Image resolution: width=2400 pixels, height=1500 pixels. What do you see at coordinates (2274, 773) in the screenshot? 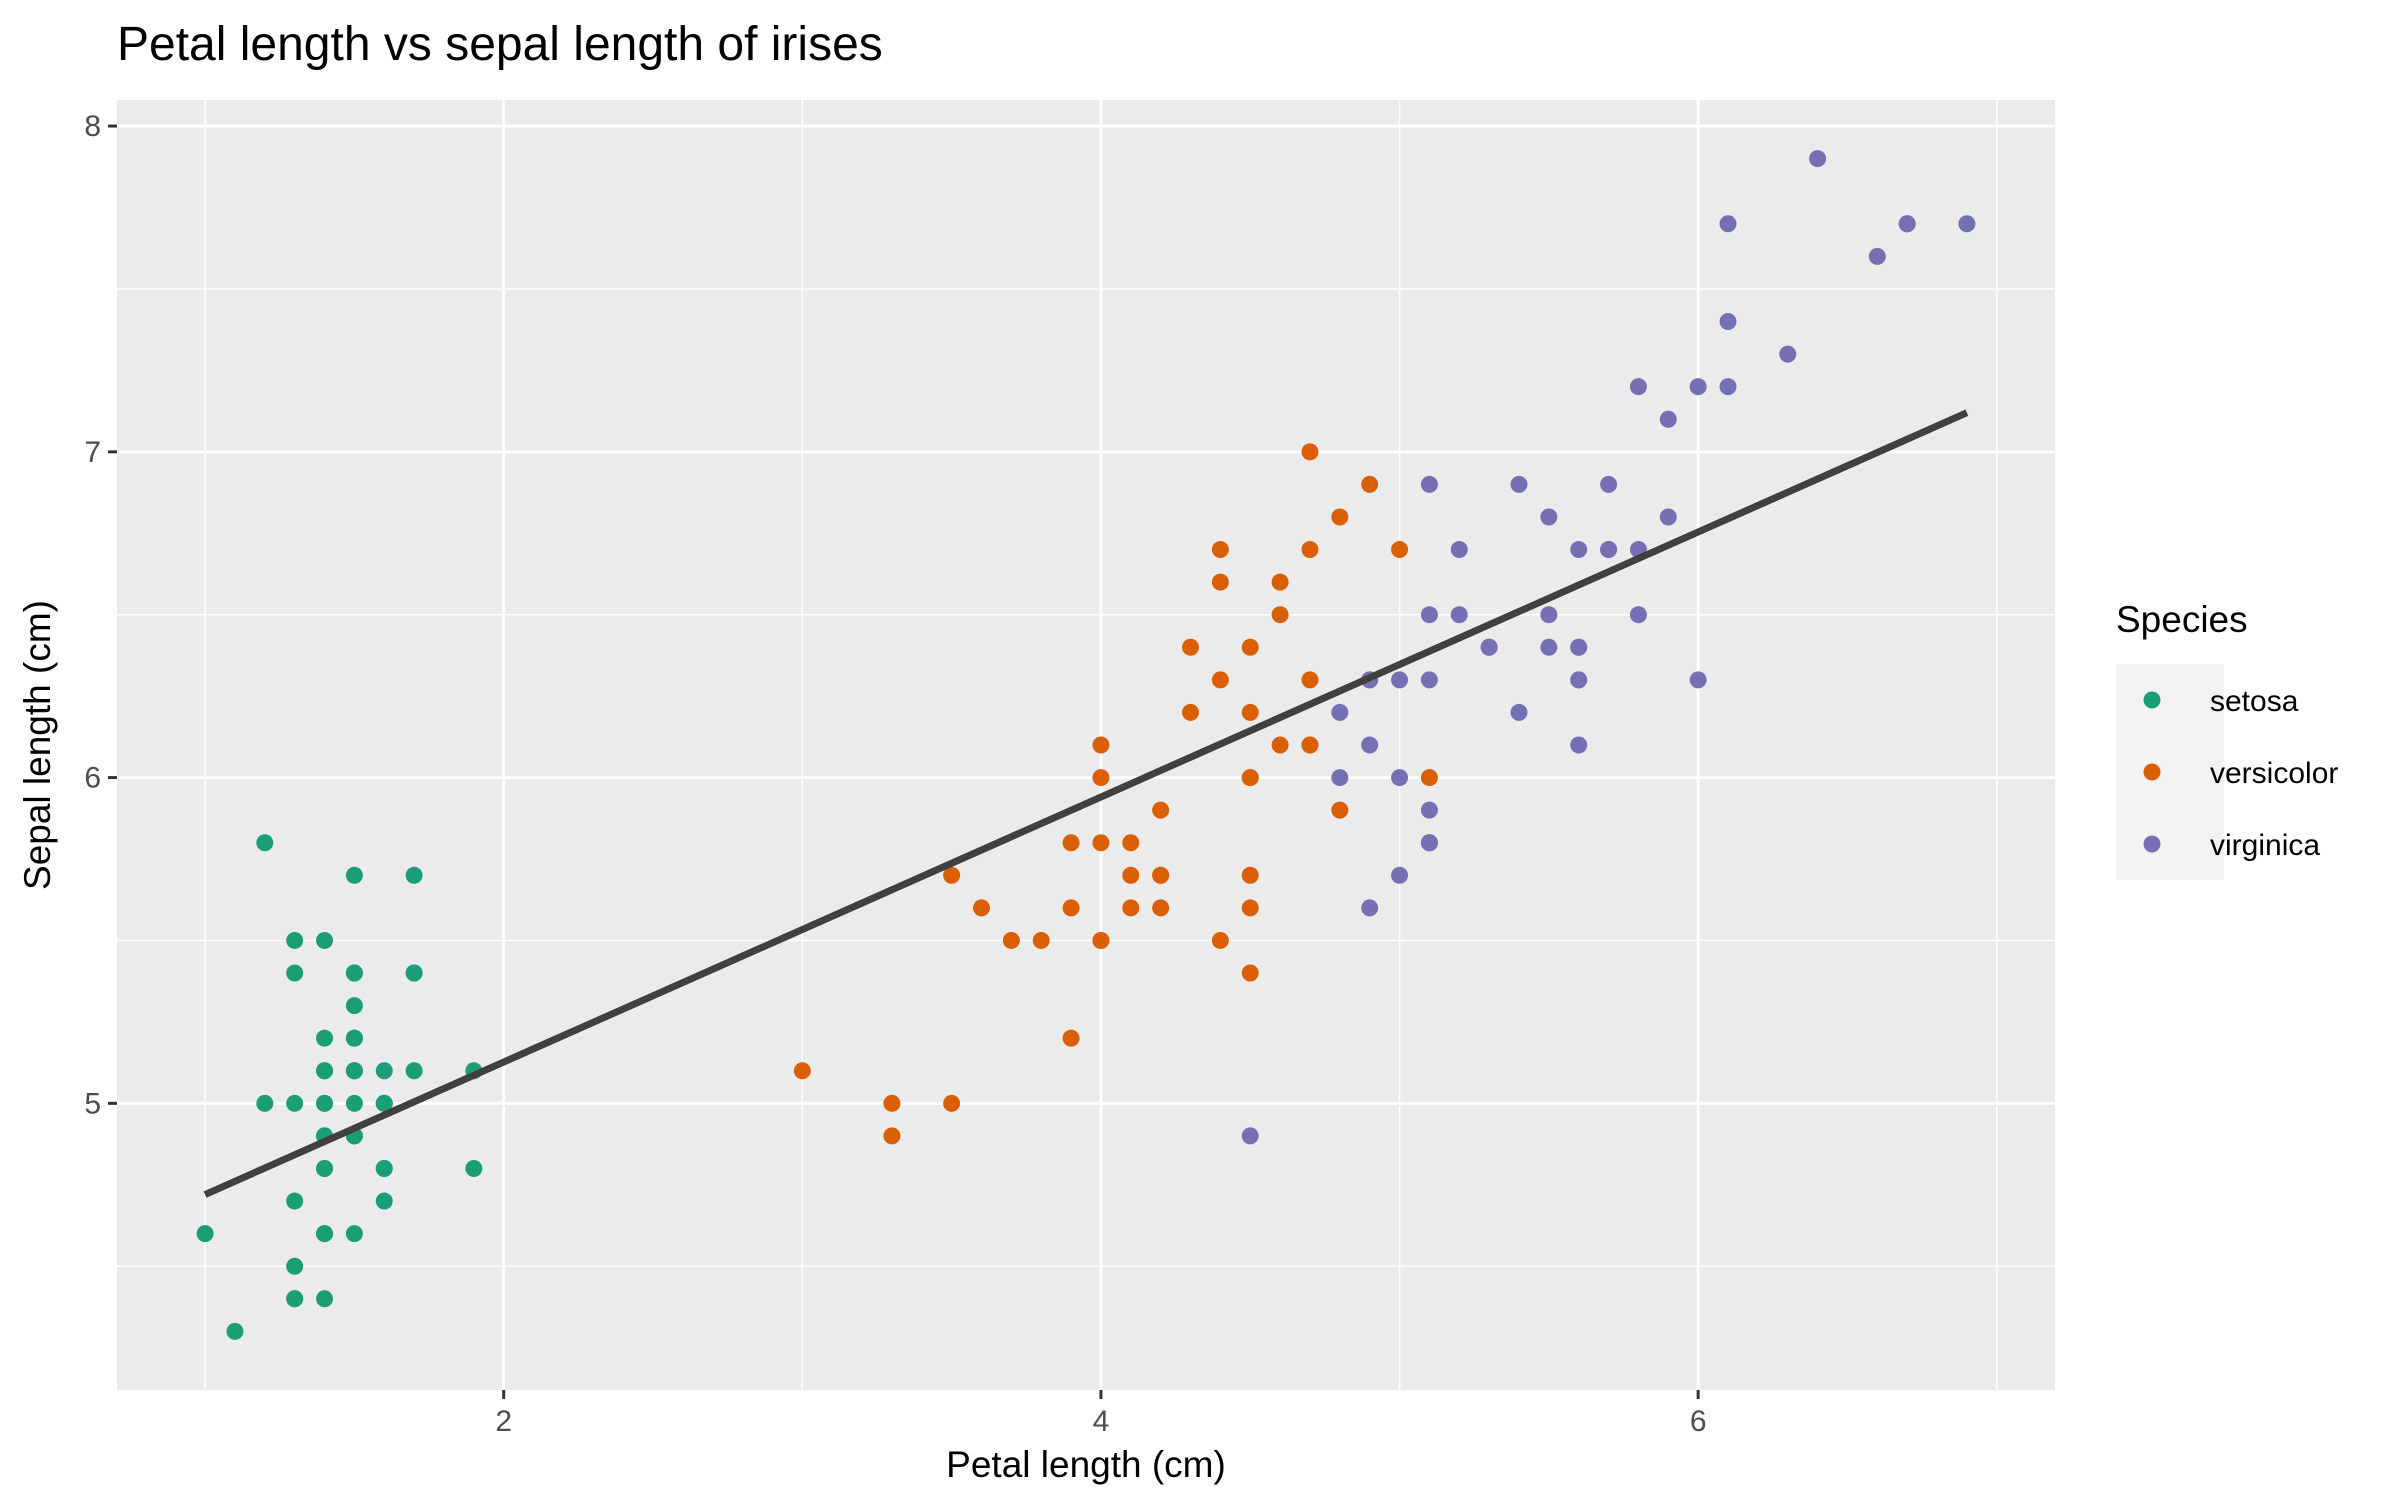
I see `legend-label: versicolor` at bounding box center [2274, 773].